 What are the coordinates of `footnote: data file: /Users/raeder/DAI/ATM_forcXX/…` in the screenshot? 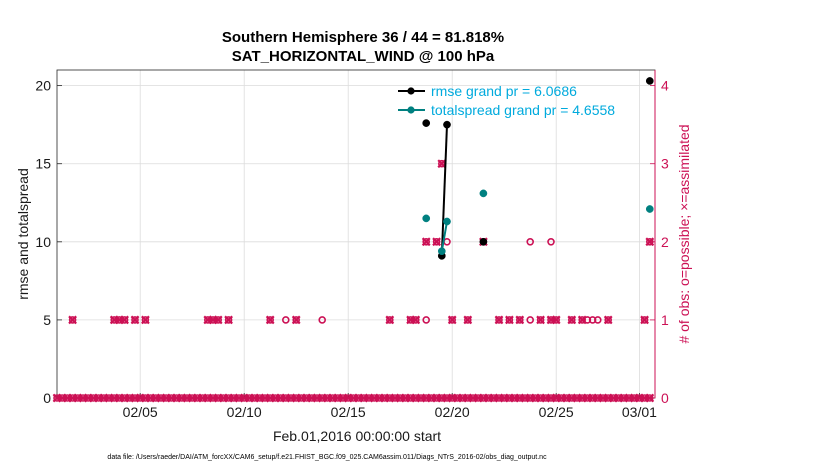 It's located at (327, 457).